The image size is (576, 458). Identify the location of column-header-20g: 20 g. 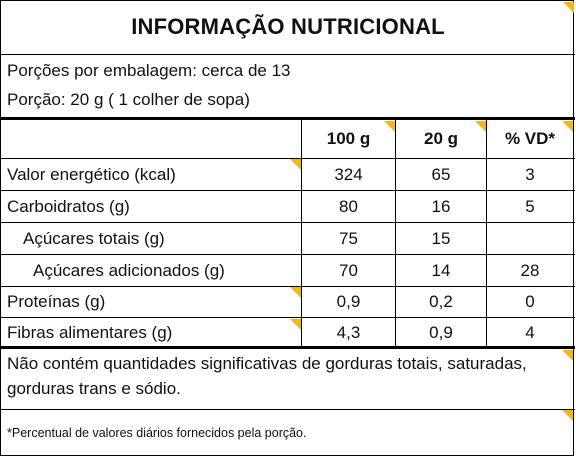
(441, 138).